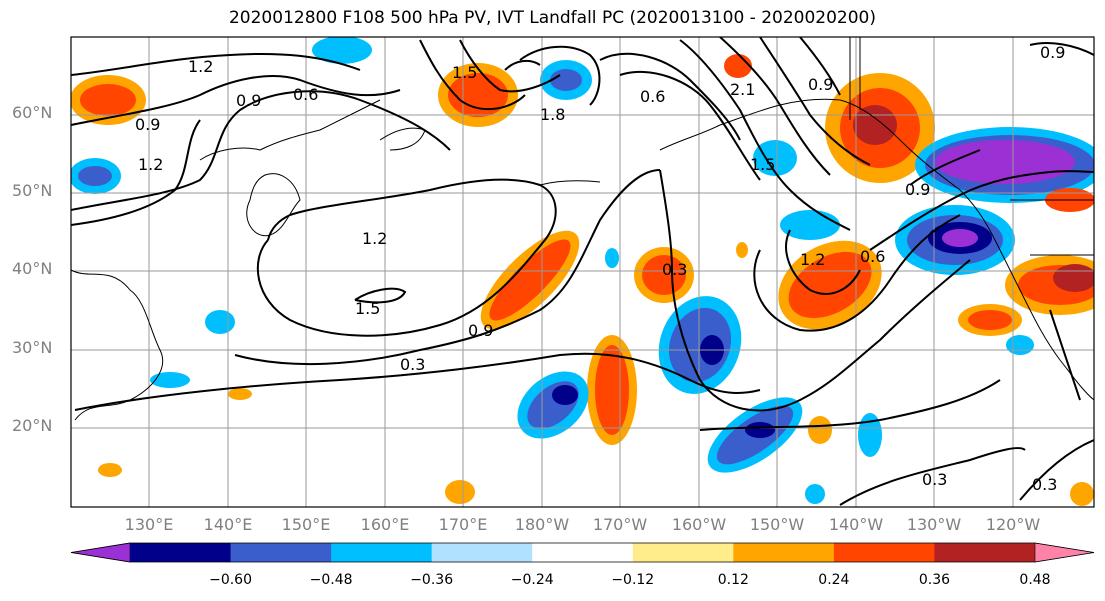 Image resolution: width=1105 pixels, height=601 pixels. I want to click on colorbar-outline, so click(582, 552).